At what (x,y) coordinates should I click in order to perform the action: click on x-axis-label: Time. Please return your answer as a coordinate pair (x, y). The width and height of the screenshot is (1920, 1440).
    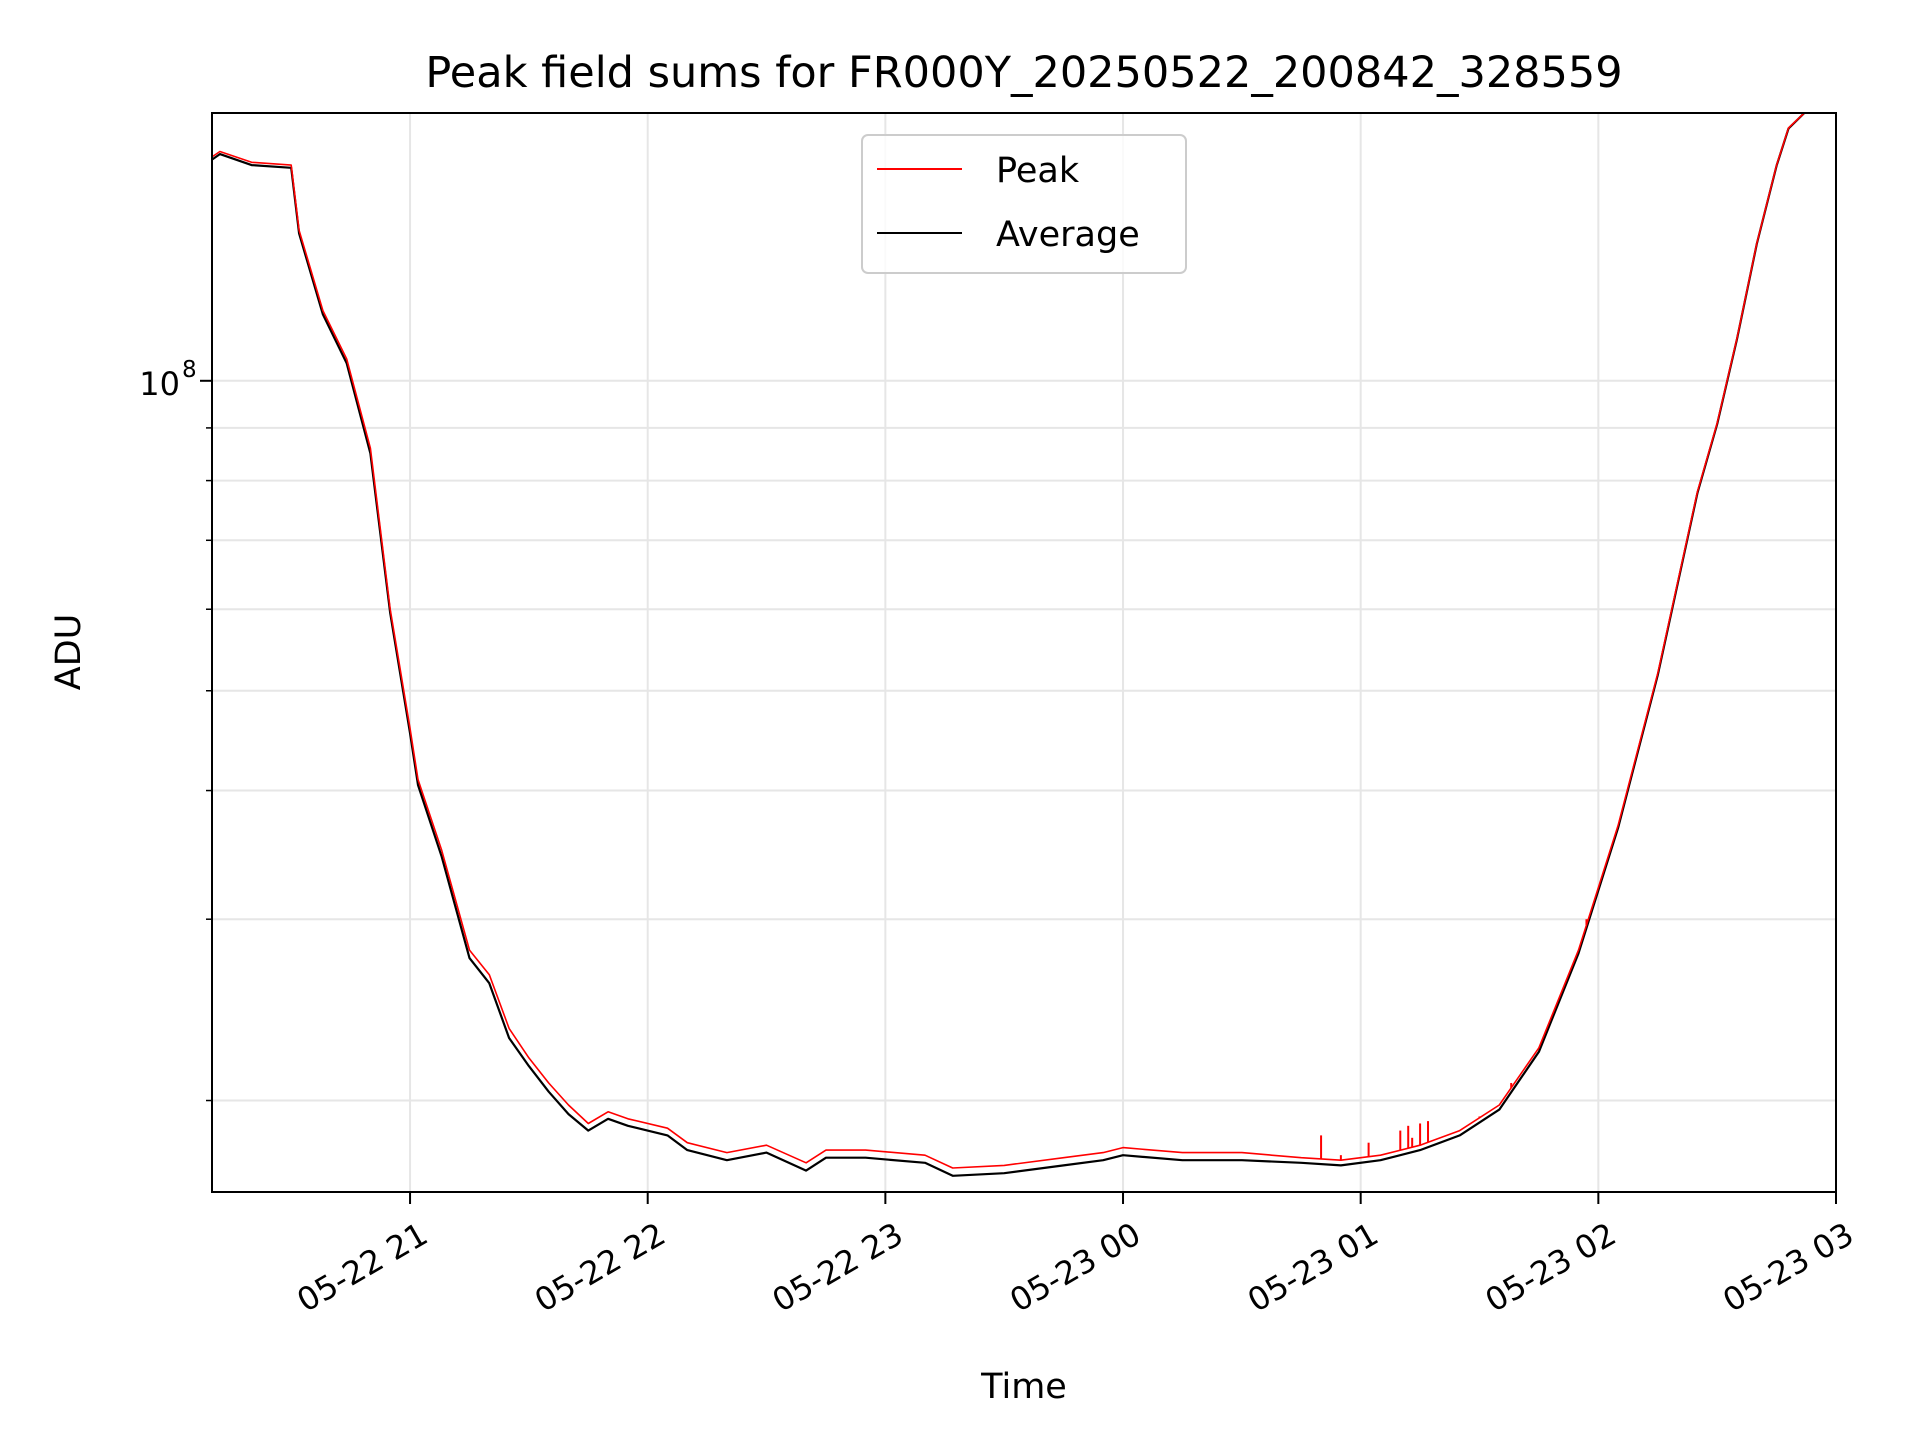
    Looking at the image, I should click on (1023, 1387).